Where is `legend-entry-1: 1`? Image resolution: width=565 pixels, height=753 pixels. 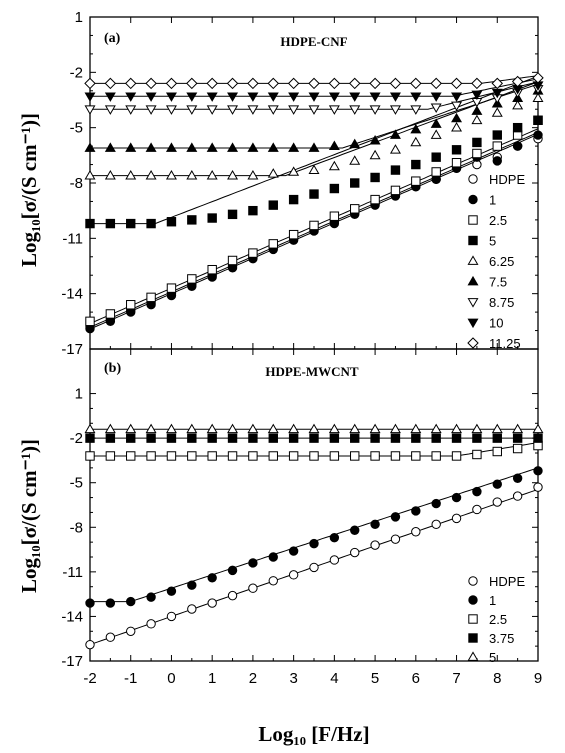 legend-entry-1: 1 is located at coordinates (492, 200).